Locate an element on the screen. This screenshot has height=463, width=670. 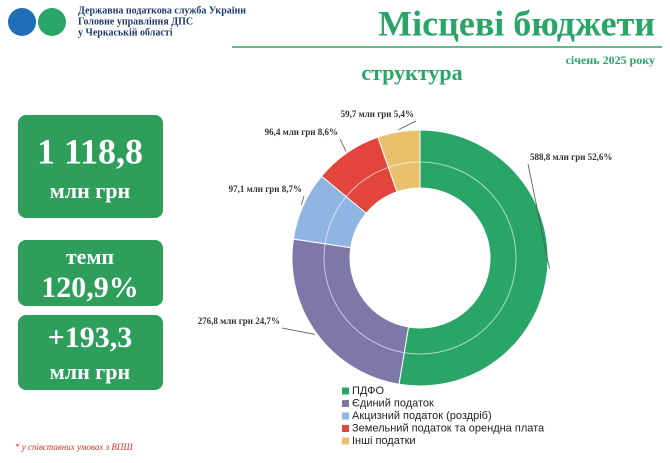
legend-label: Земельний податок та орендна плата is located at coordinates (448, 428).